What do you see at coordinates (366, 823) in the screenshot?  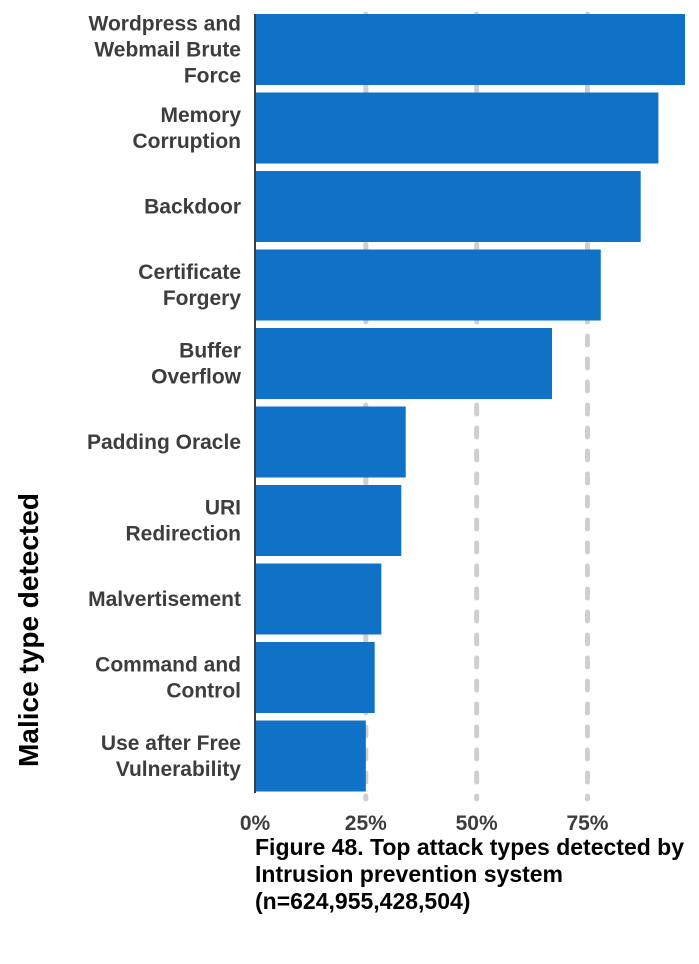 I see `x-tick-label-2: 25%` at bounding box center [366, 823].